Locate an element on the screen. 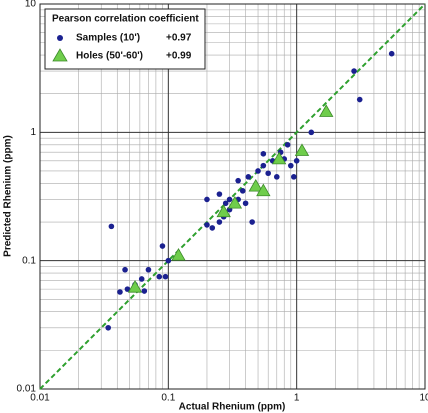 The image size is (428, 413). x-tick-label: 0.1 is located at coordinates (168, 398).